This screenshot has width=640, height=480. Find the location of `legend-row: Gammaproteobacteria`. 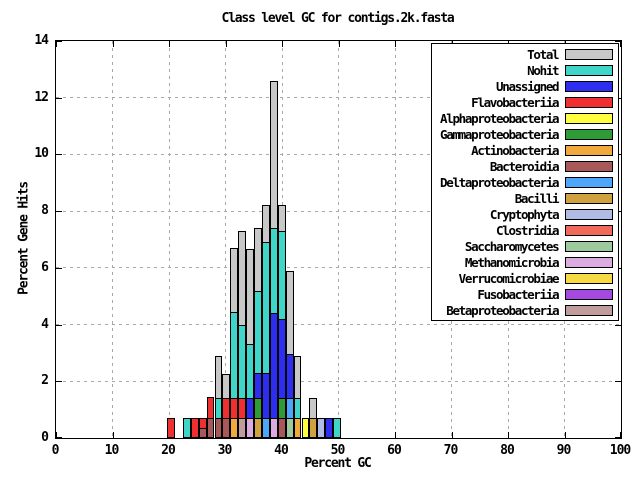

legend-row: Gammaproteobacteria is located at coordinates (527, 134).